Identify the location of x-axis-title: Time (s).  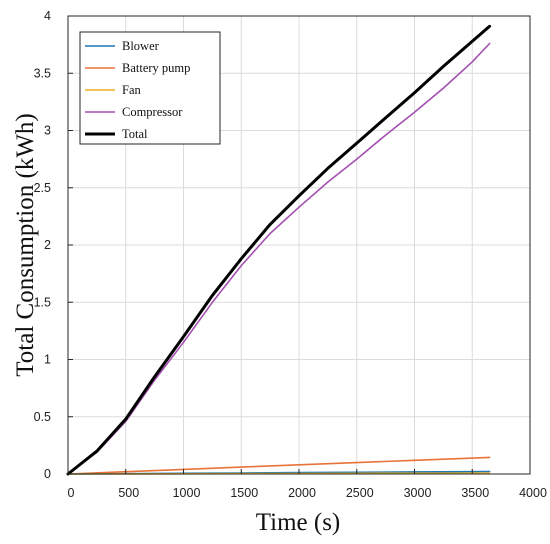
(298, 522).